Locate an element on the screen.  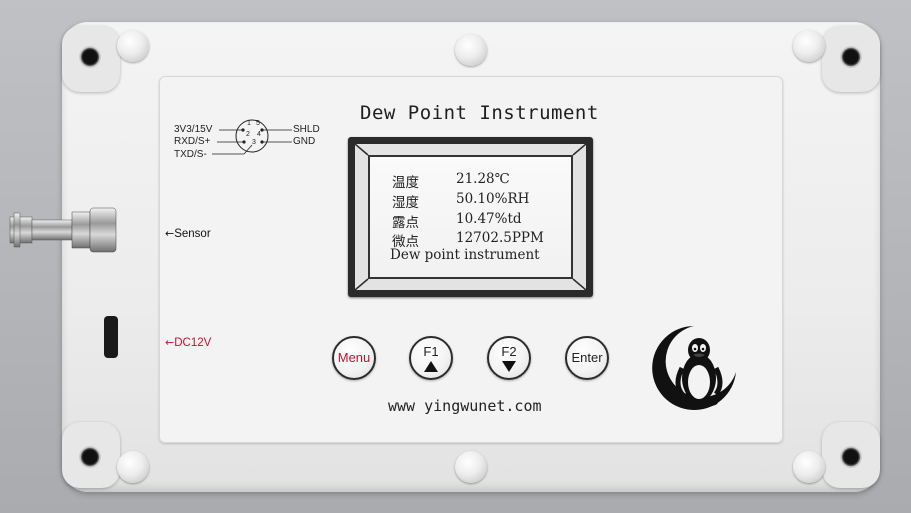
pin-number: 2 is located at coordinates (248, 134).